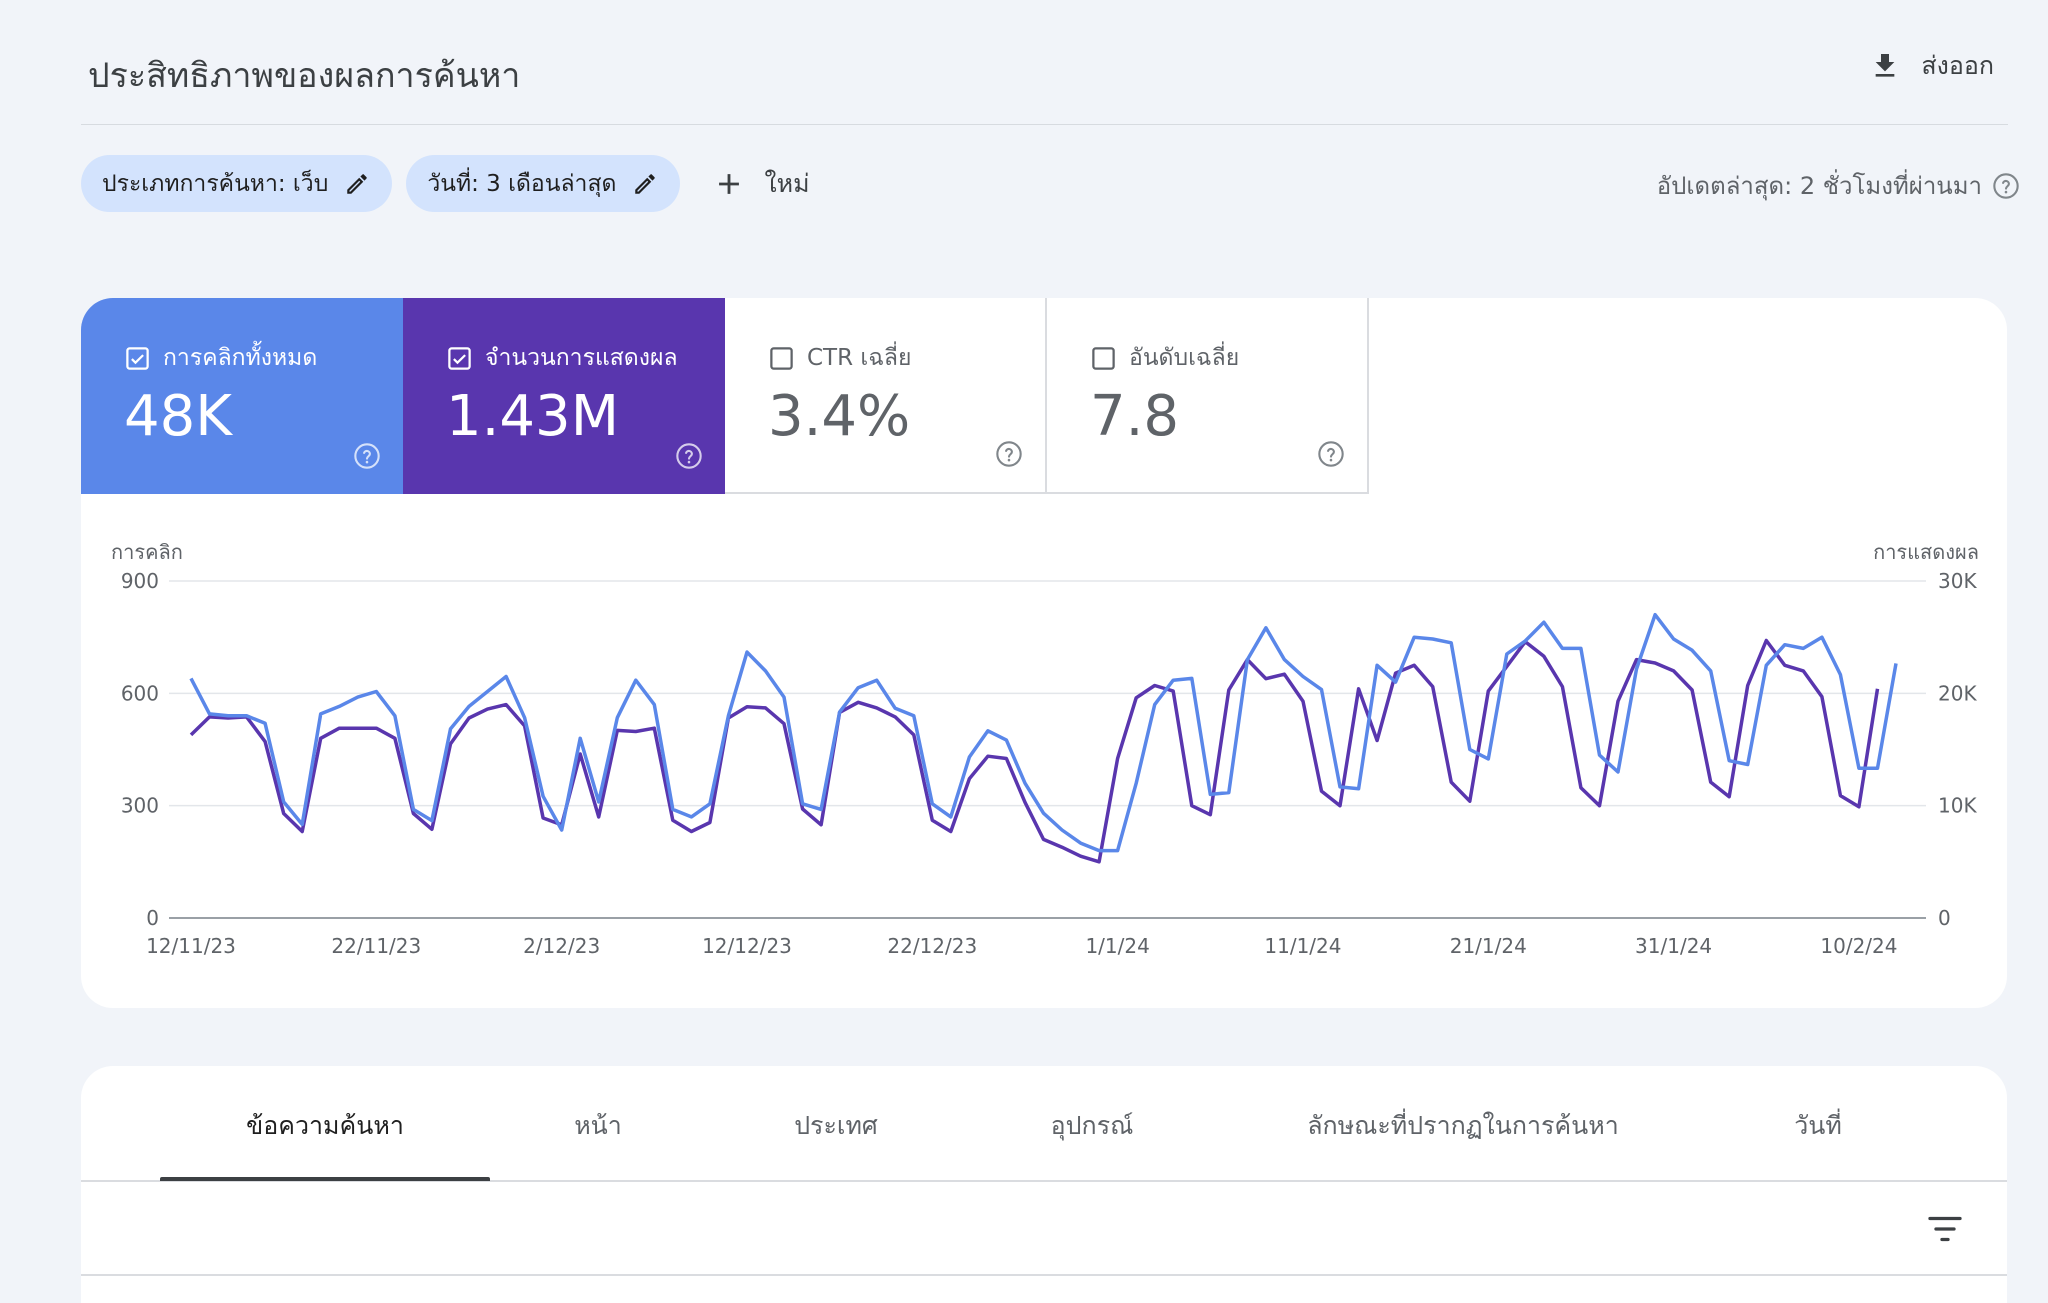 This screenshot has height=1303, width=2048. I want to click on metric-impressions: จำนวนการแสดงผล 1.43M, so click(564, 396).